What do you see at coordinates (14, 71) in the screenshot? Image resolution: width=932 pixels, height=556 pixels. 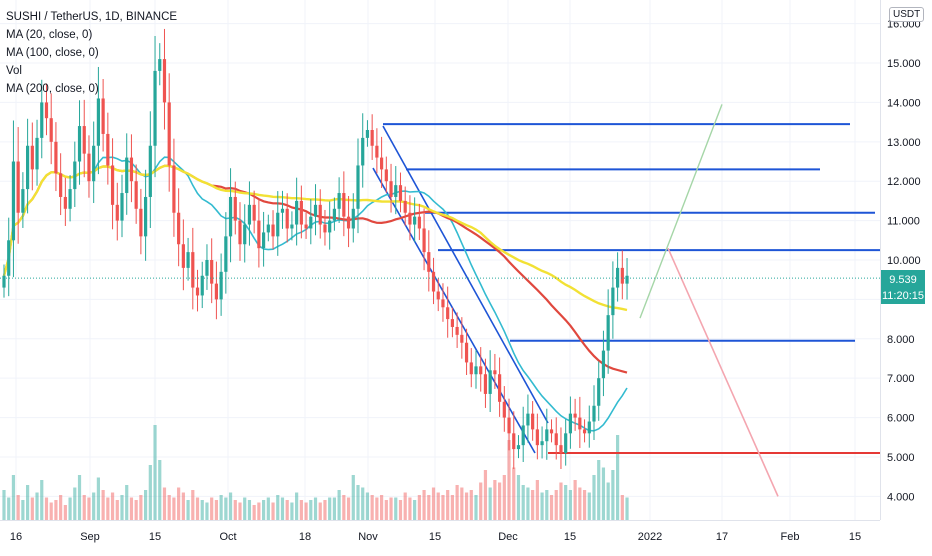 I see `legend-vol: Vol` at bounding box center [14, 71].